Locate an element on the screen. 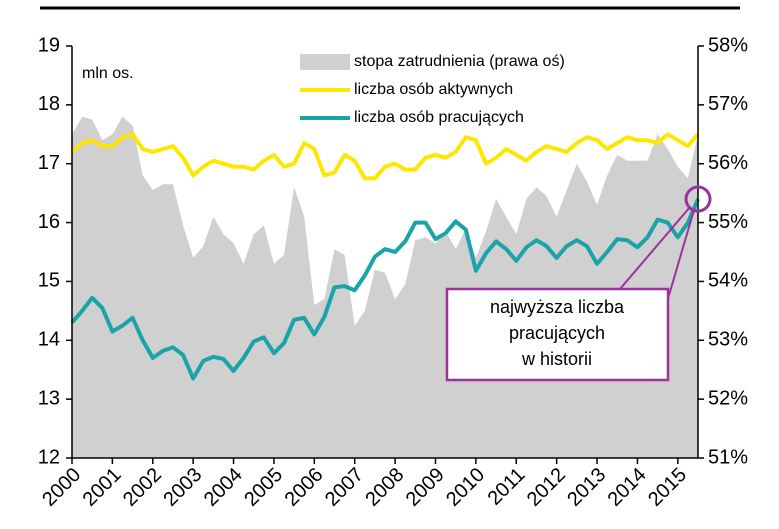 This screenshot has width=779, height=529. y2-tick-label: 57% is located at coordinates (728, 104).